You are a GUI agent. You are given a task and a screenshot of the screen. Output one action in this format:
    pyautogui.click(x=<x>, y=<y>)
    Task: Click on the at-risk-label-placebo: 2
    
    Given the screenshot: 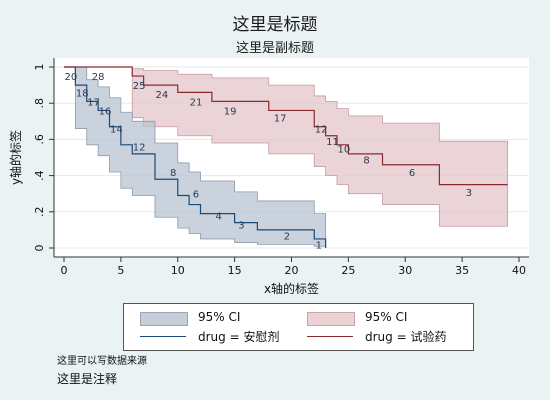 What is the action you would take?
    pyautogui.click(x=287, y=236)
    